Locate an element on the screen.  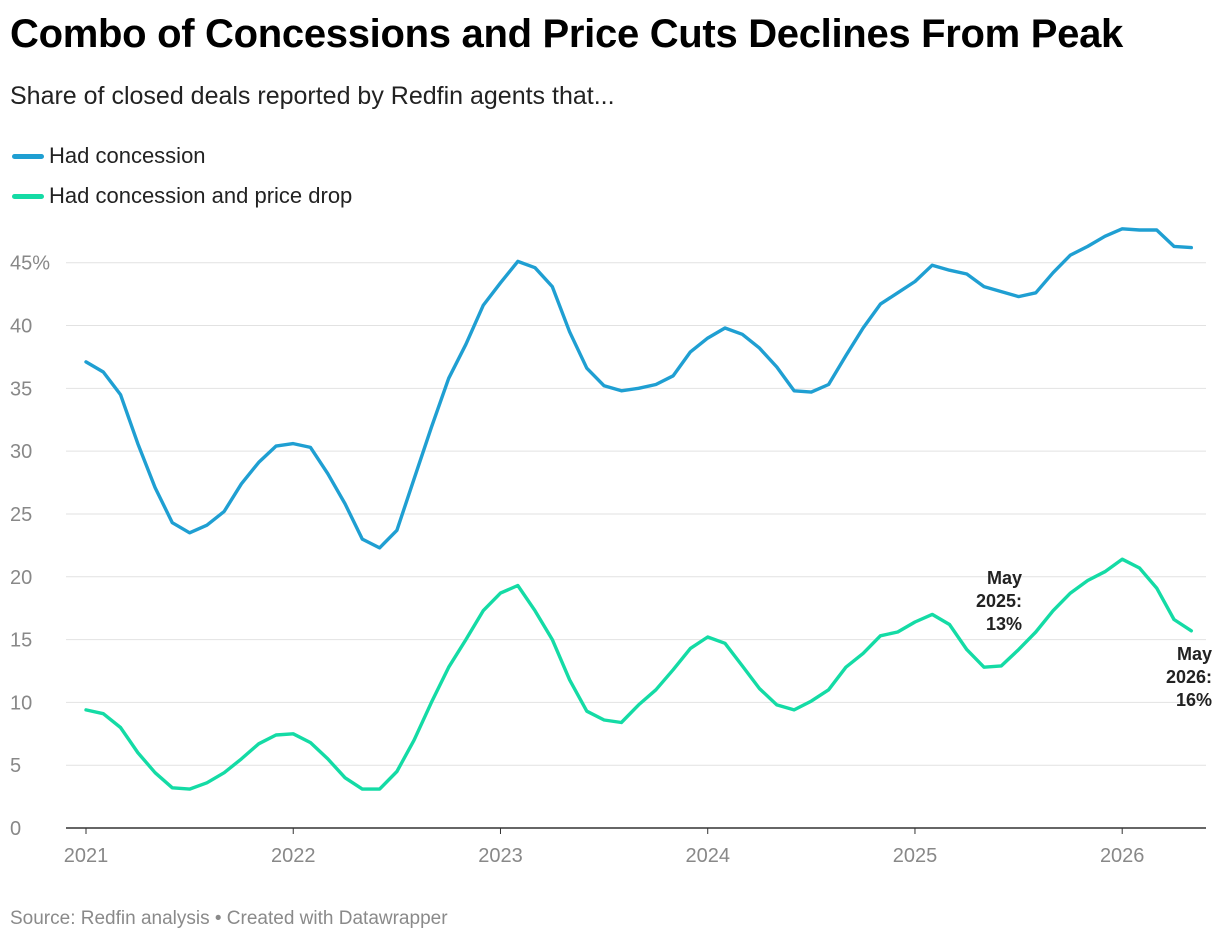
x-tick-label: 2023 is located at coordinates (500, 856).